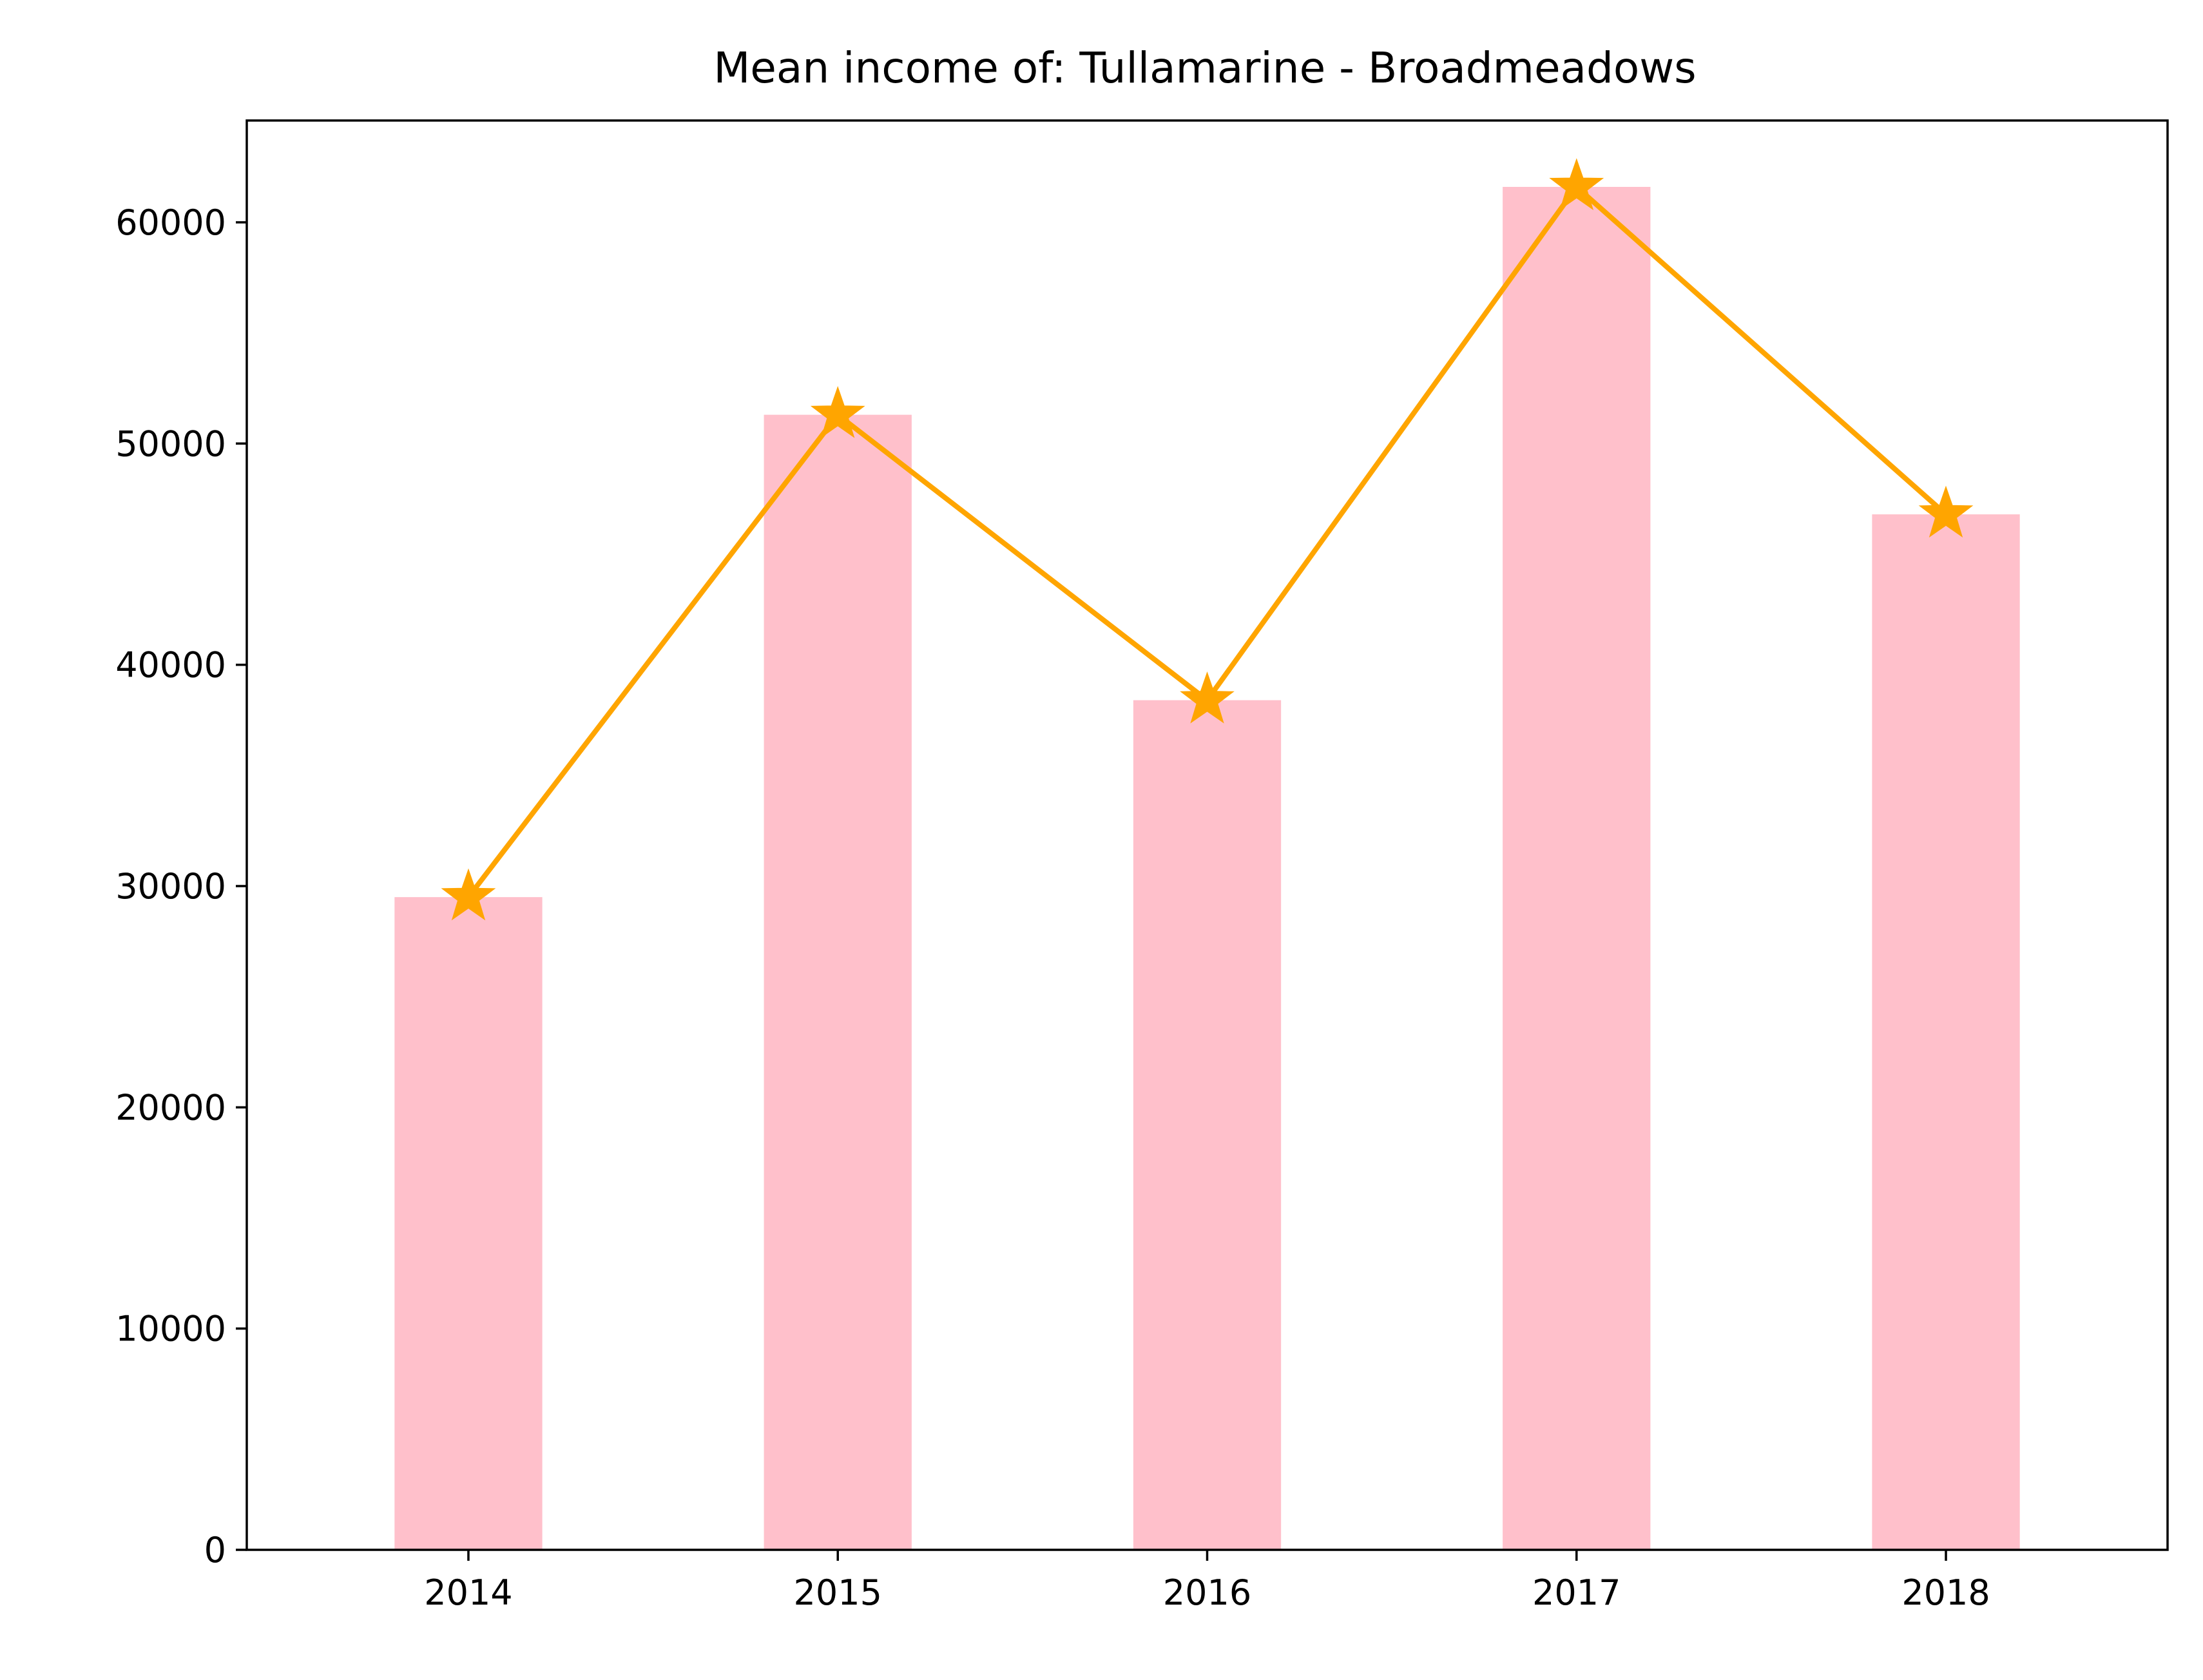  What do you see at coordinates (1577, 869) in the screenshot?
I see `bar-2017` at bounding box center [1577, 869].